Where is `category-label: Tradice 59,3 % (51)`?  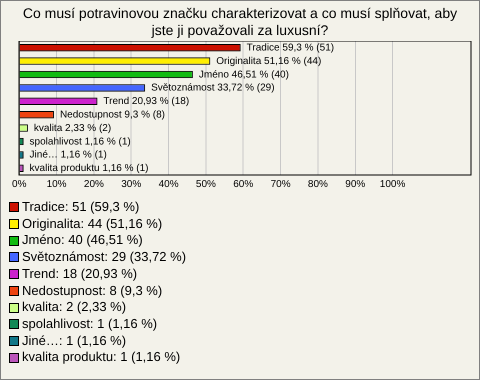
category-label: Tradice 59,3 % (51) is located at coordinates (290, 48).